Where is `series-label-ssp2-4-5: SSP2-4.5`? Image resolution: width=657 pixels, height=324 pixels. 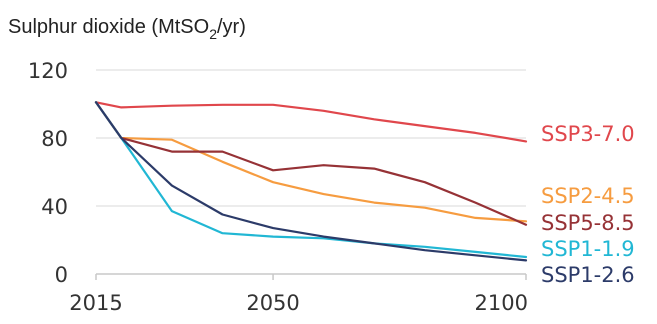
series-label-ssp2-4-5: SSP2-4.5 is located at coordinates (588, 196).